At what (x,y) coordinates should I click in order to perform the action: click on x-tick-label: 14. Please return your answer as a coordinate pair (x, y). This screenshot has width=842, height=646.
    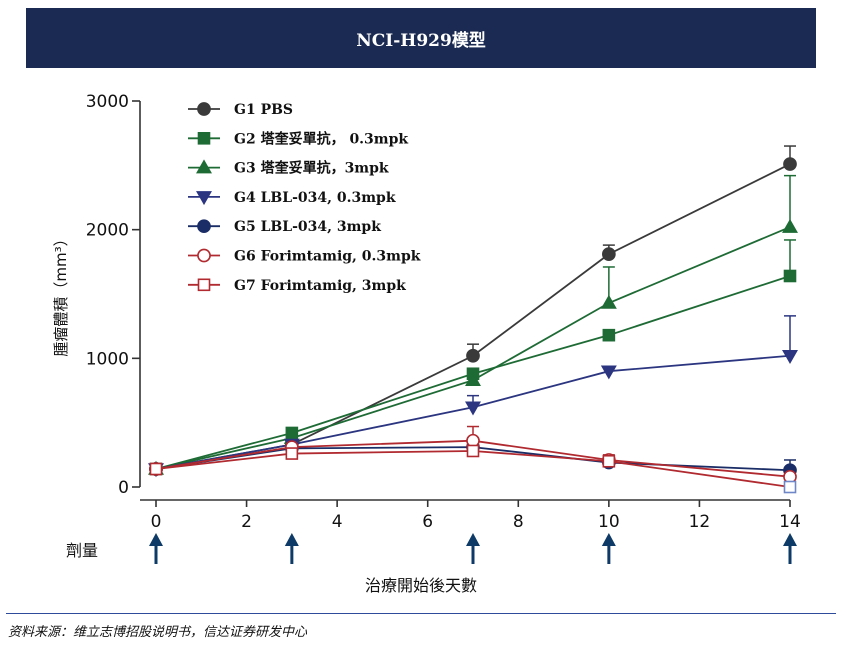
    Looking at the image, I should click on (790, 522).